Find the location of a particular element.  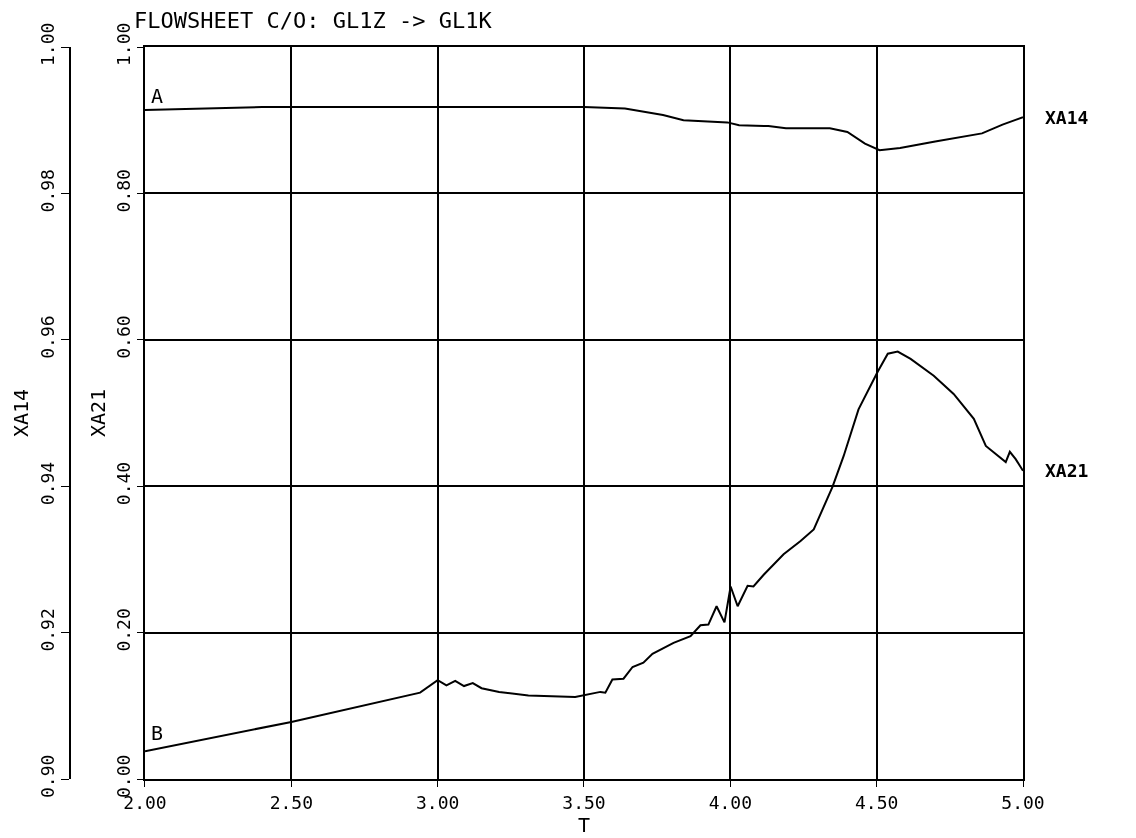

x-tick-label: 4.50 is located at coordinates (876, 802).